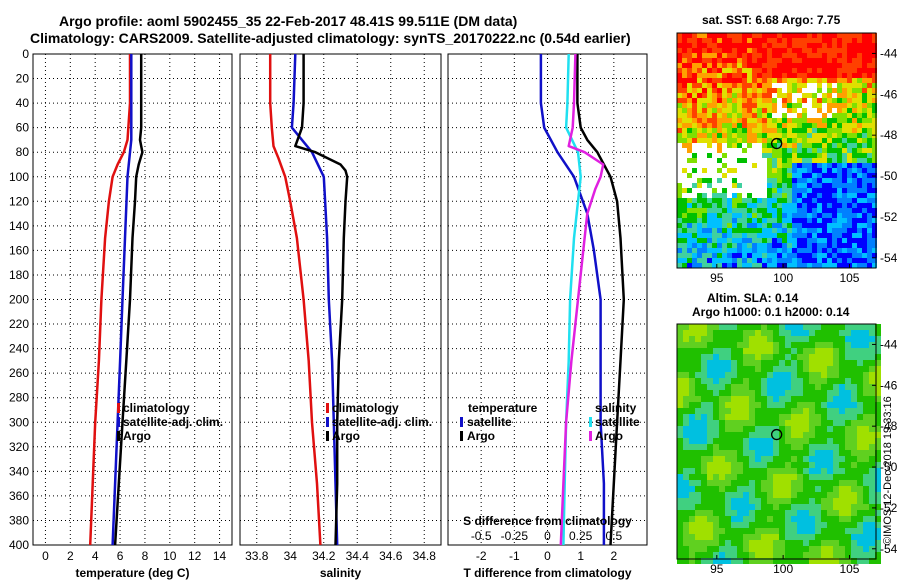 The width and height of the screenshot is (900, 585). What do you see at coordinates (145, 556) in the screenshot?
I see `x-tick-label: 8` at bounding box center [145, 556].